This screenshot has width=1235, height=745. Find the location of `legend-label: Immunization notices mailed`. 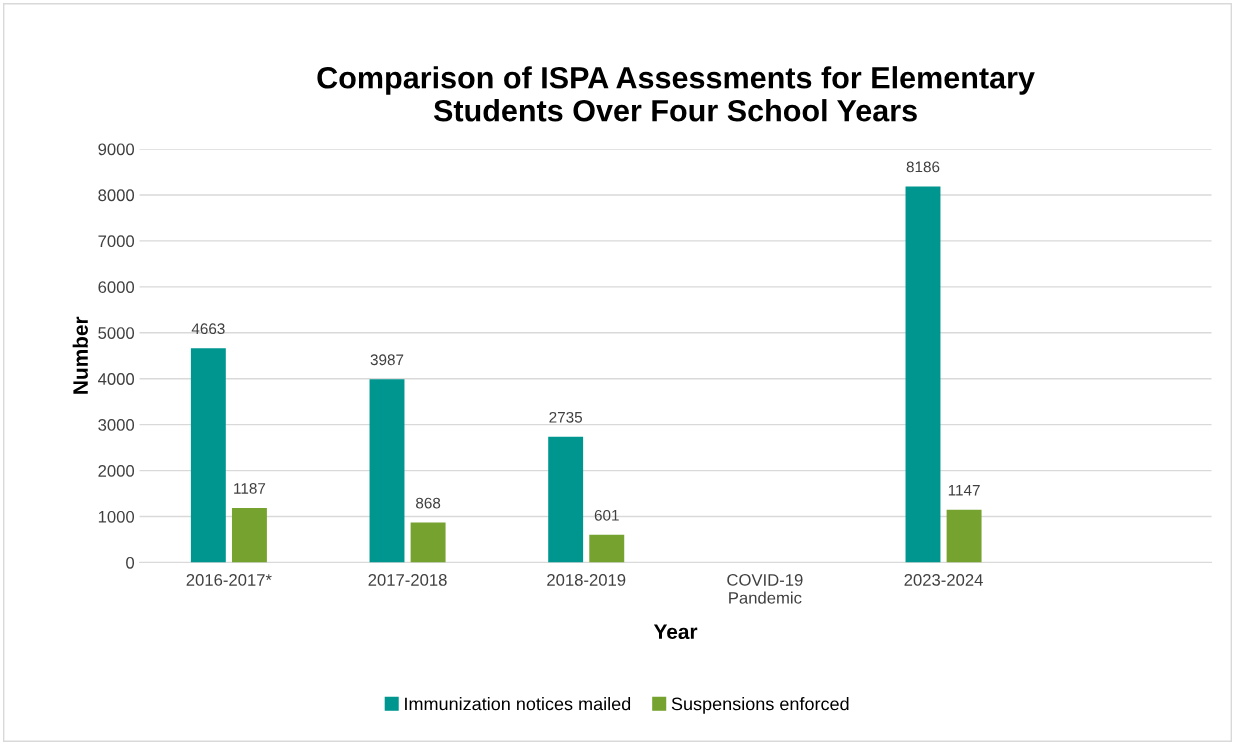

legend-label: Immunization notices mailed is located at coordinates (518, 704).